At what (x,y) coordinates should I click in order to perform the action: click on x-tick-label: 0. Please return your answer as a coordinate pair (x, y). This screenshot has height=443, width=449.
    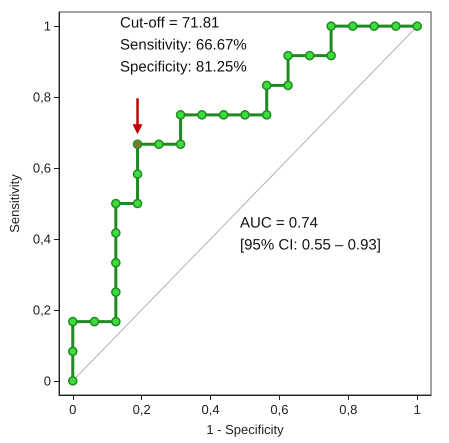
    Looking at the image, I should click on (72, 409).